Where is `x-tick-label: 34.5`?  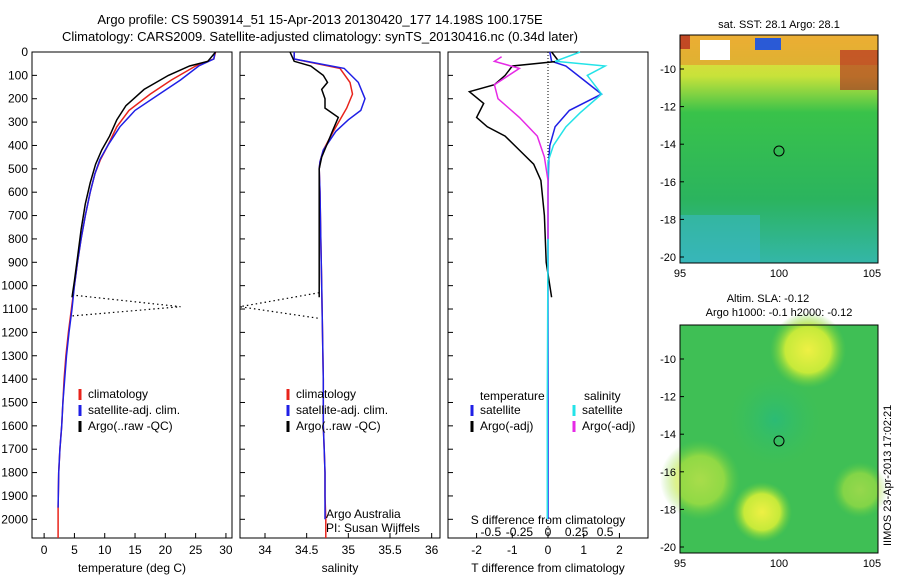
x-tick-label: 34.5 is located at coordinates (307, 550).